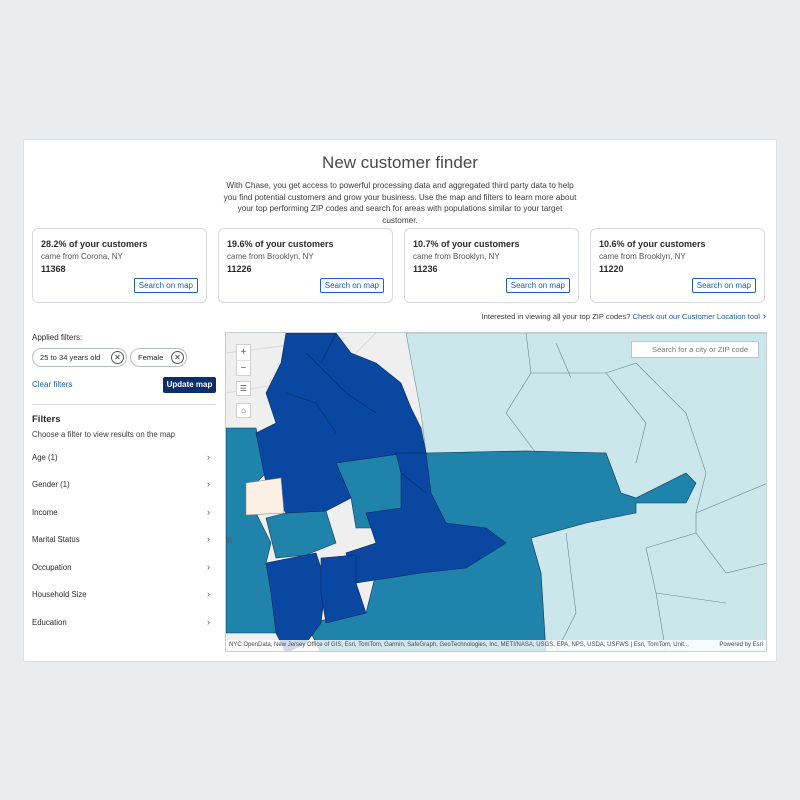 The width and height of the screenshot is (800, 800). What do you see at coordinates (57, 337) in the screenshot?
I see `applied-filters-label: Applied filters:` at bounding box center [57, 337].